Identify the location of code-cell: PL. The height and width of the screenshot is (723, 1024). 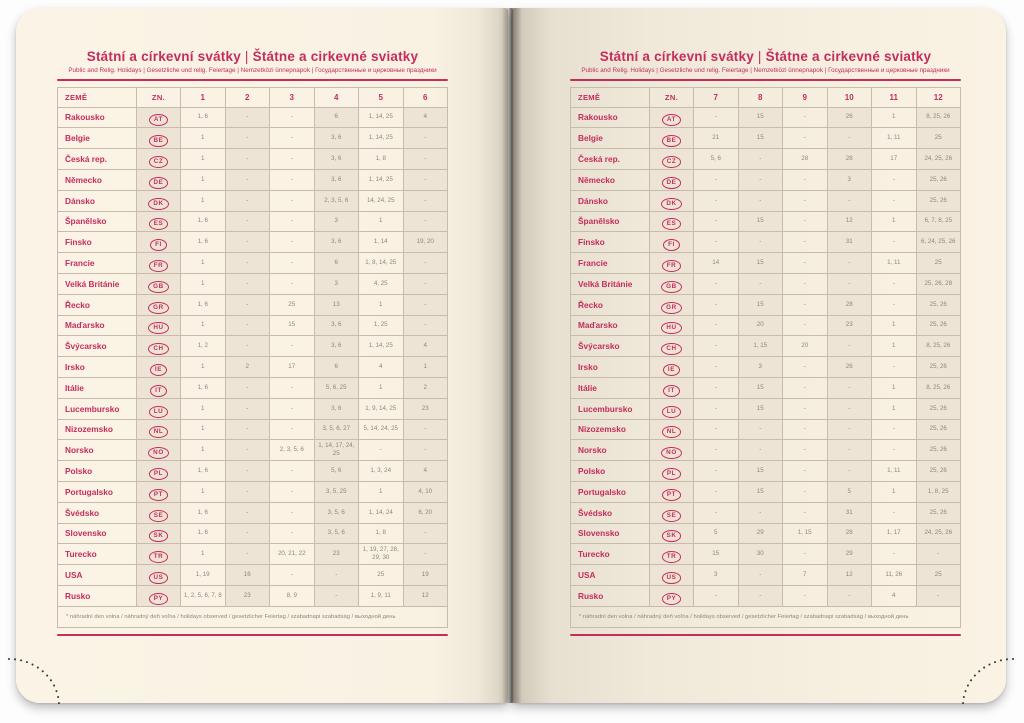
(671, 471).